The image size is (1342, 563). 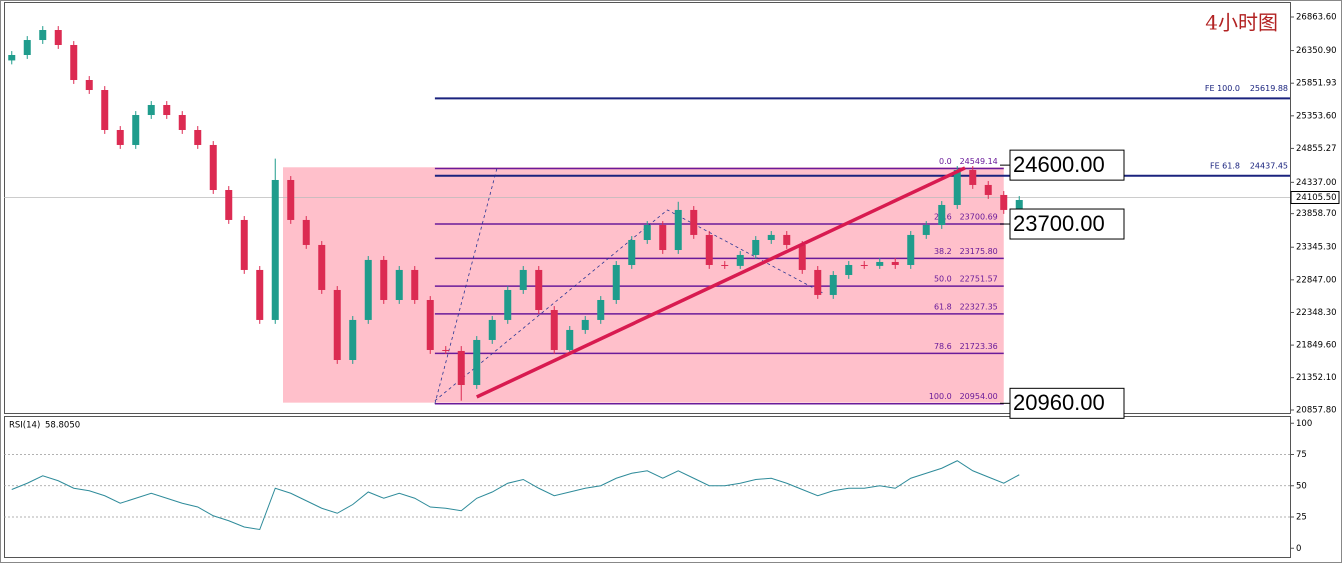 What do you see at coordinates (1269, 165) in the screenshot?
I see `fe-price: 24437.45` at bounding box center [1269, 165].